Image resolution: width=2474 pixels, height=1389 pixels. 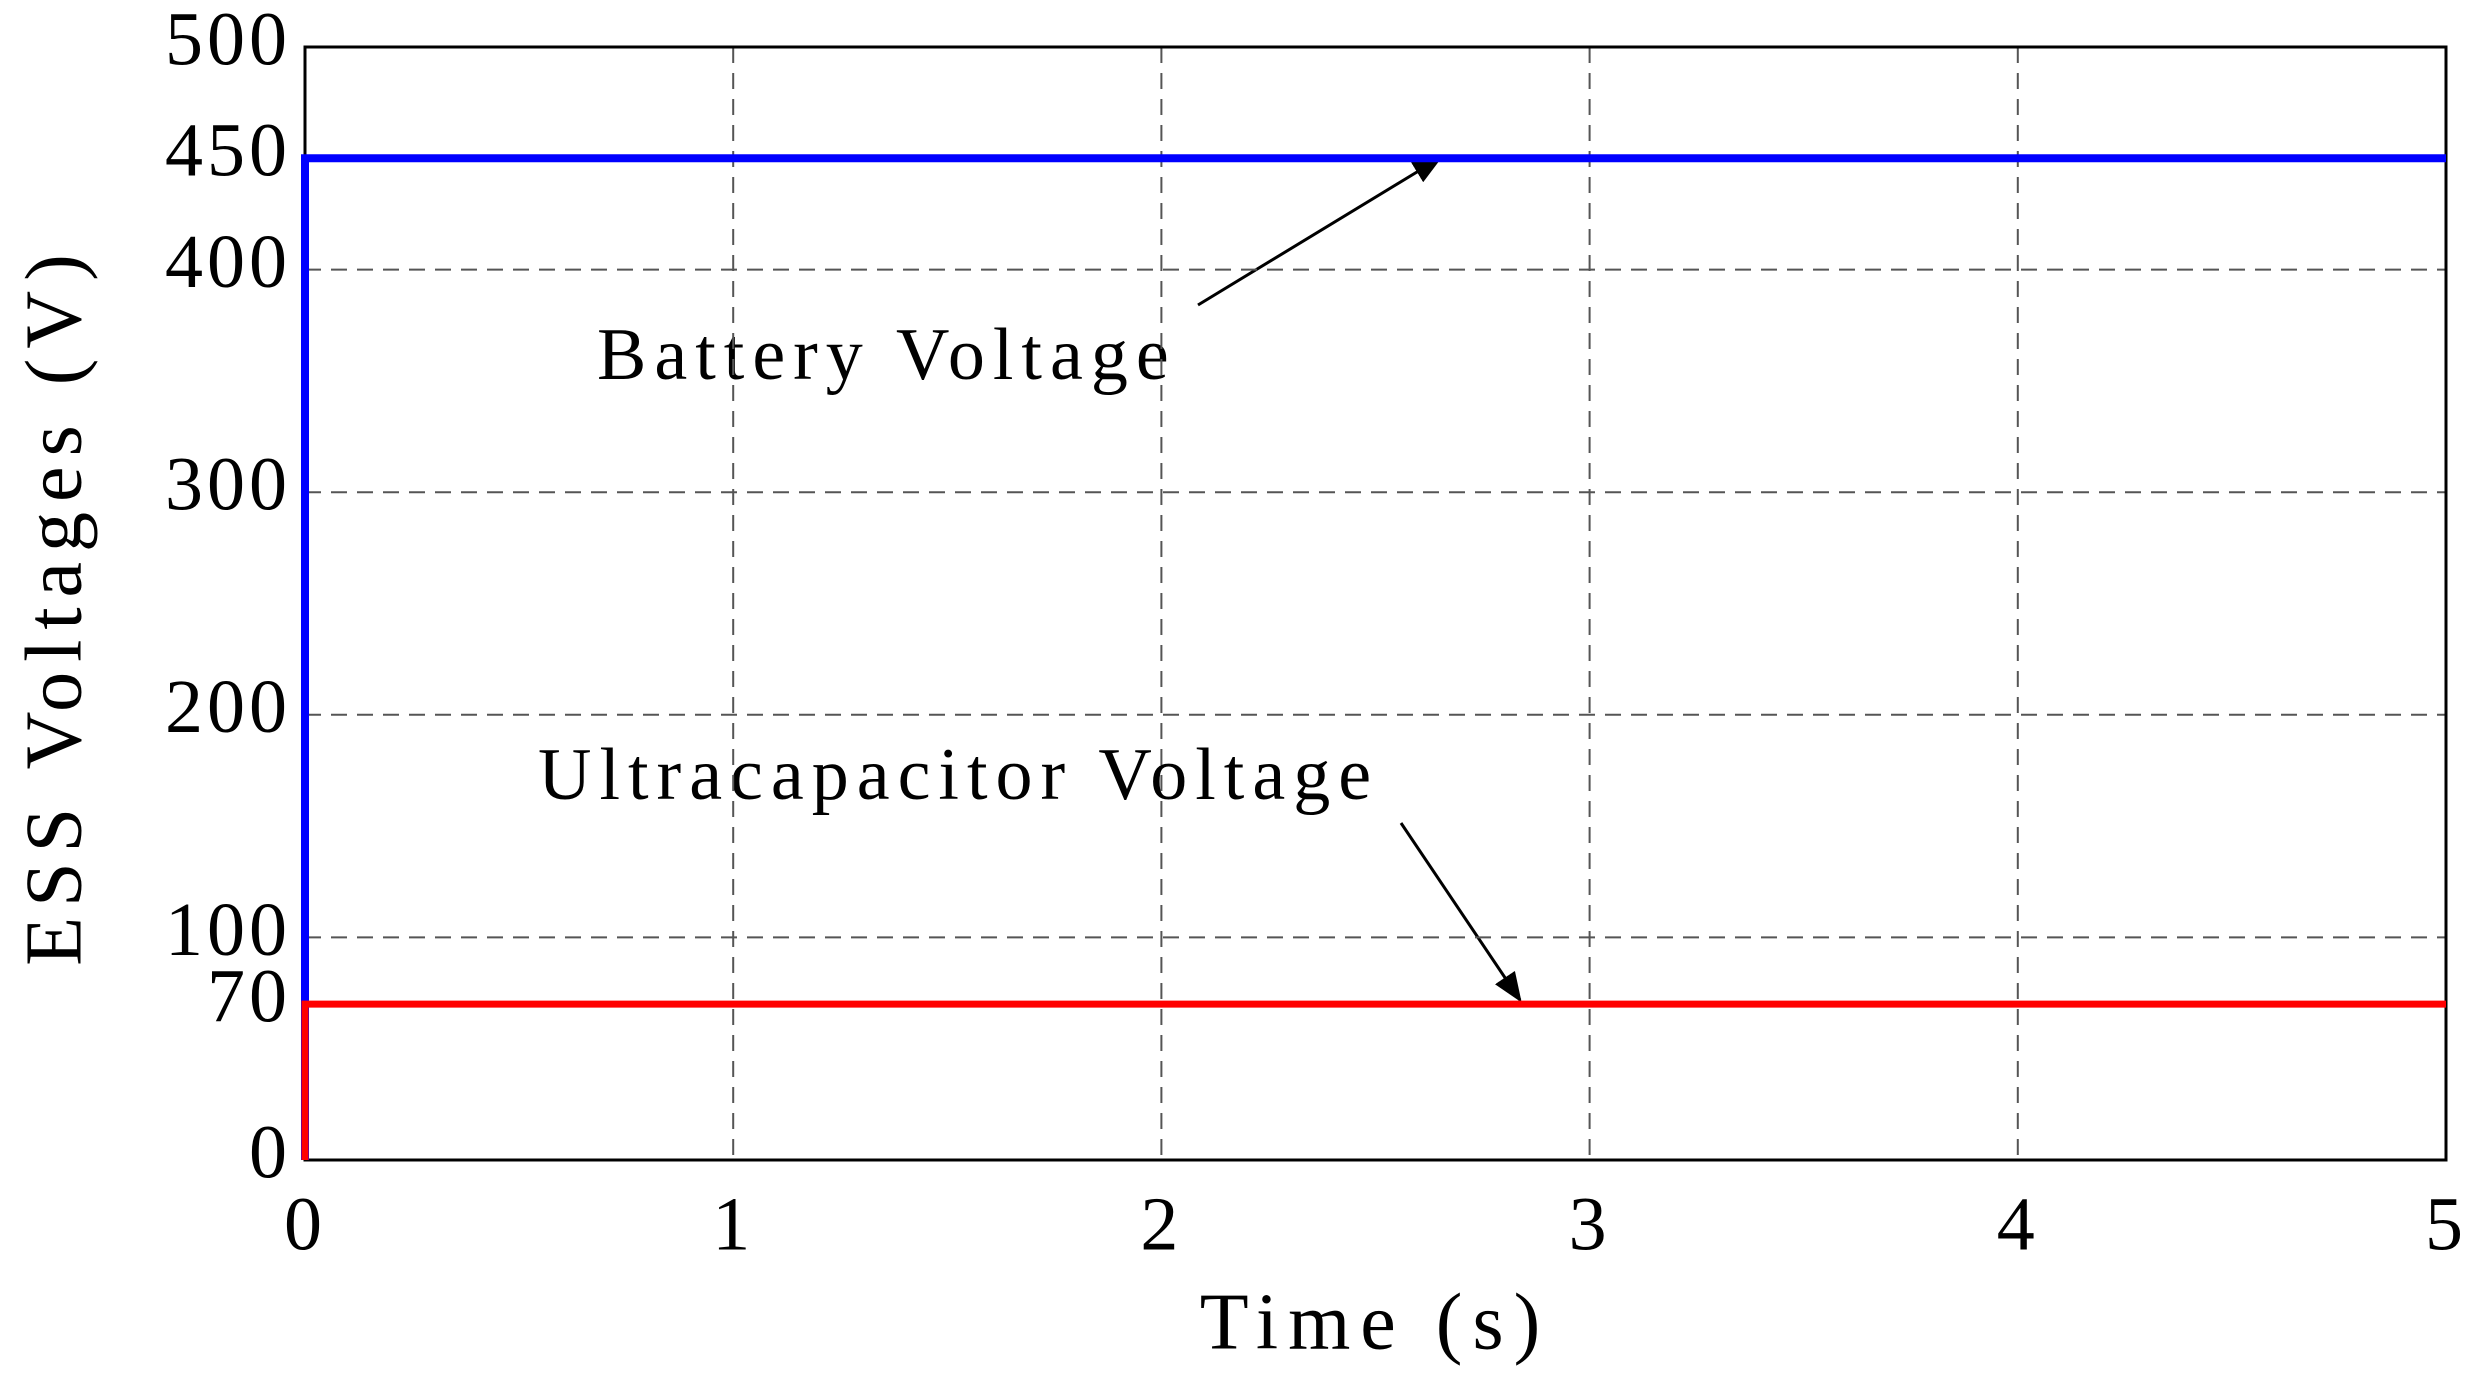 I want to click on annotation: Ultracapacitor Voltage, so click(x=958, y=775).